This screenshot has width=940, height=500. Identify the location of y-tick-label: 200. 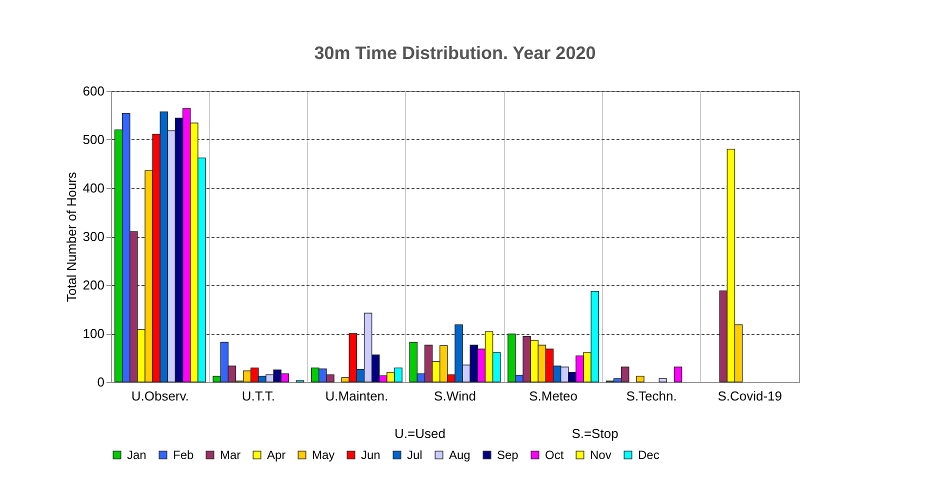
(93, 285).